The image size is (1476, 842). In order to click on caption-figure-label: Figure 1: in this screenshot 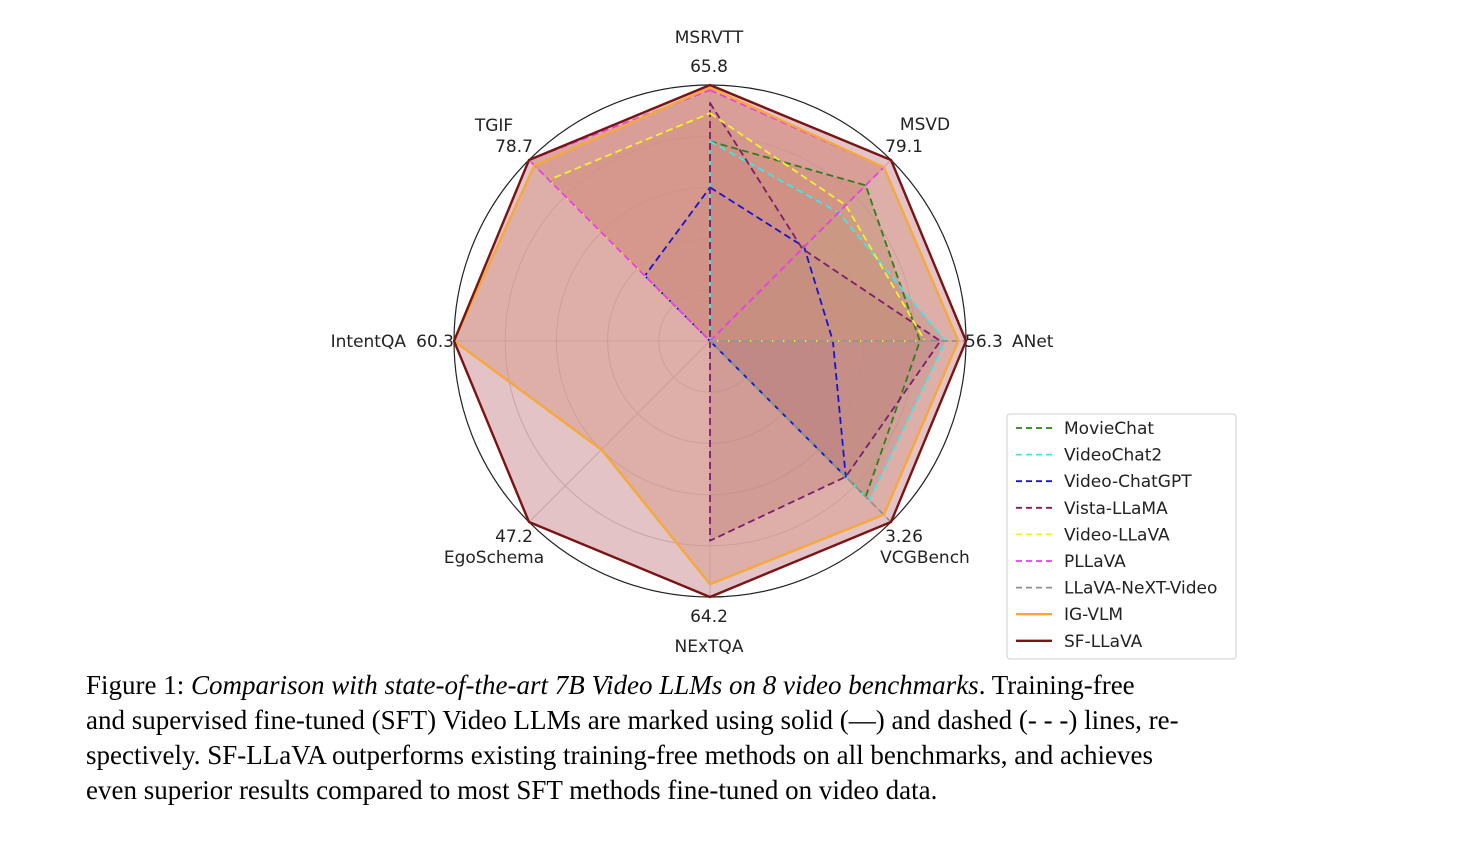, I will do `click(135, 685)`.